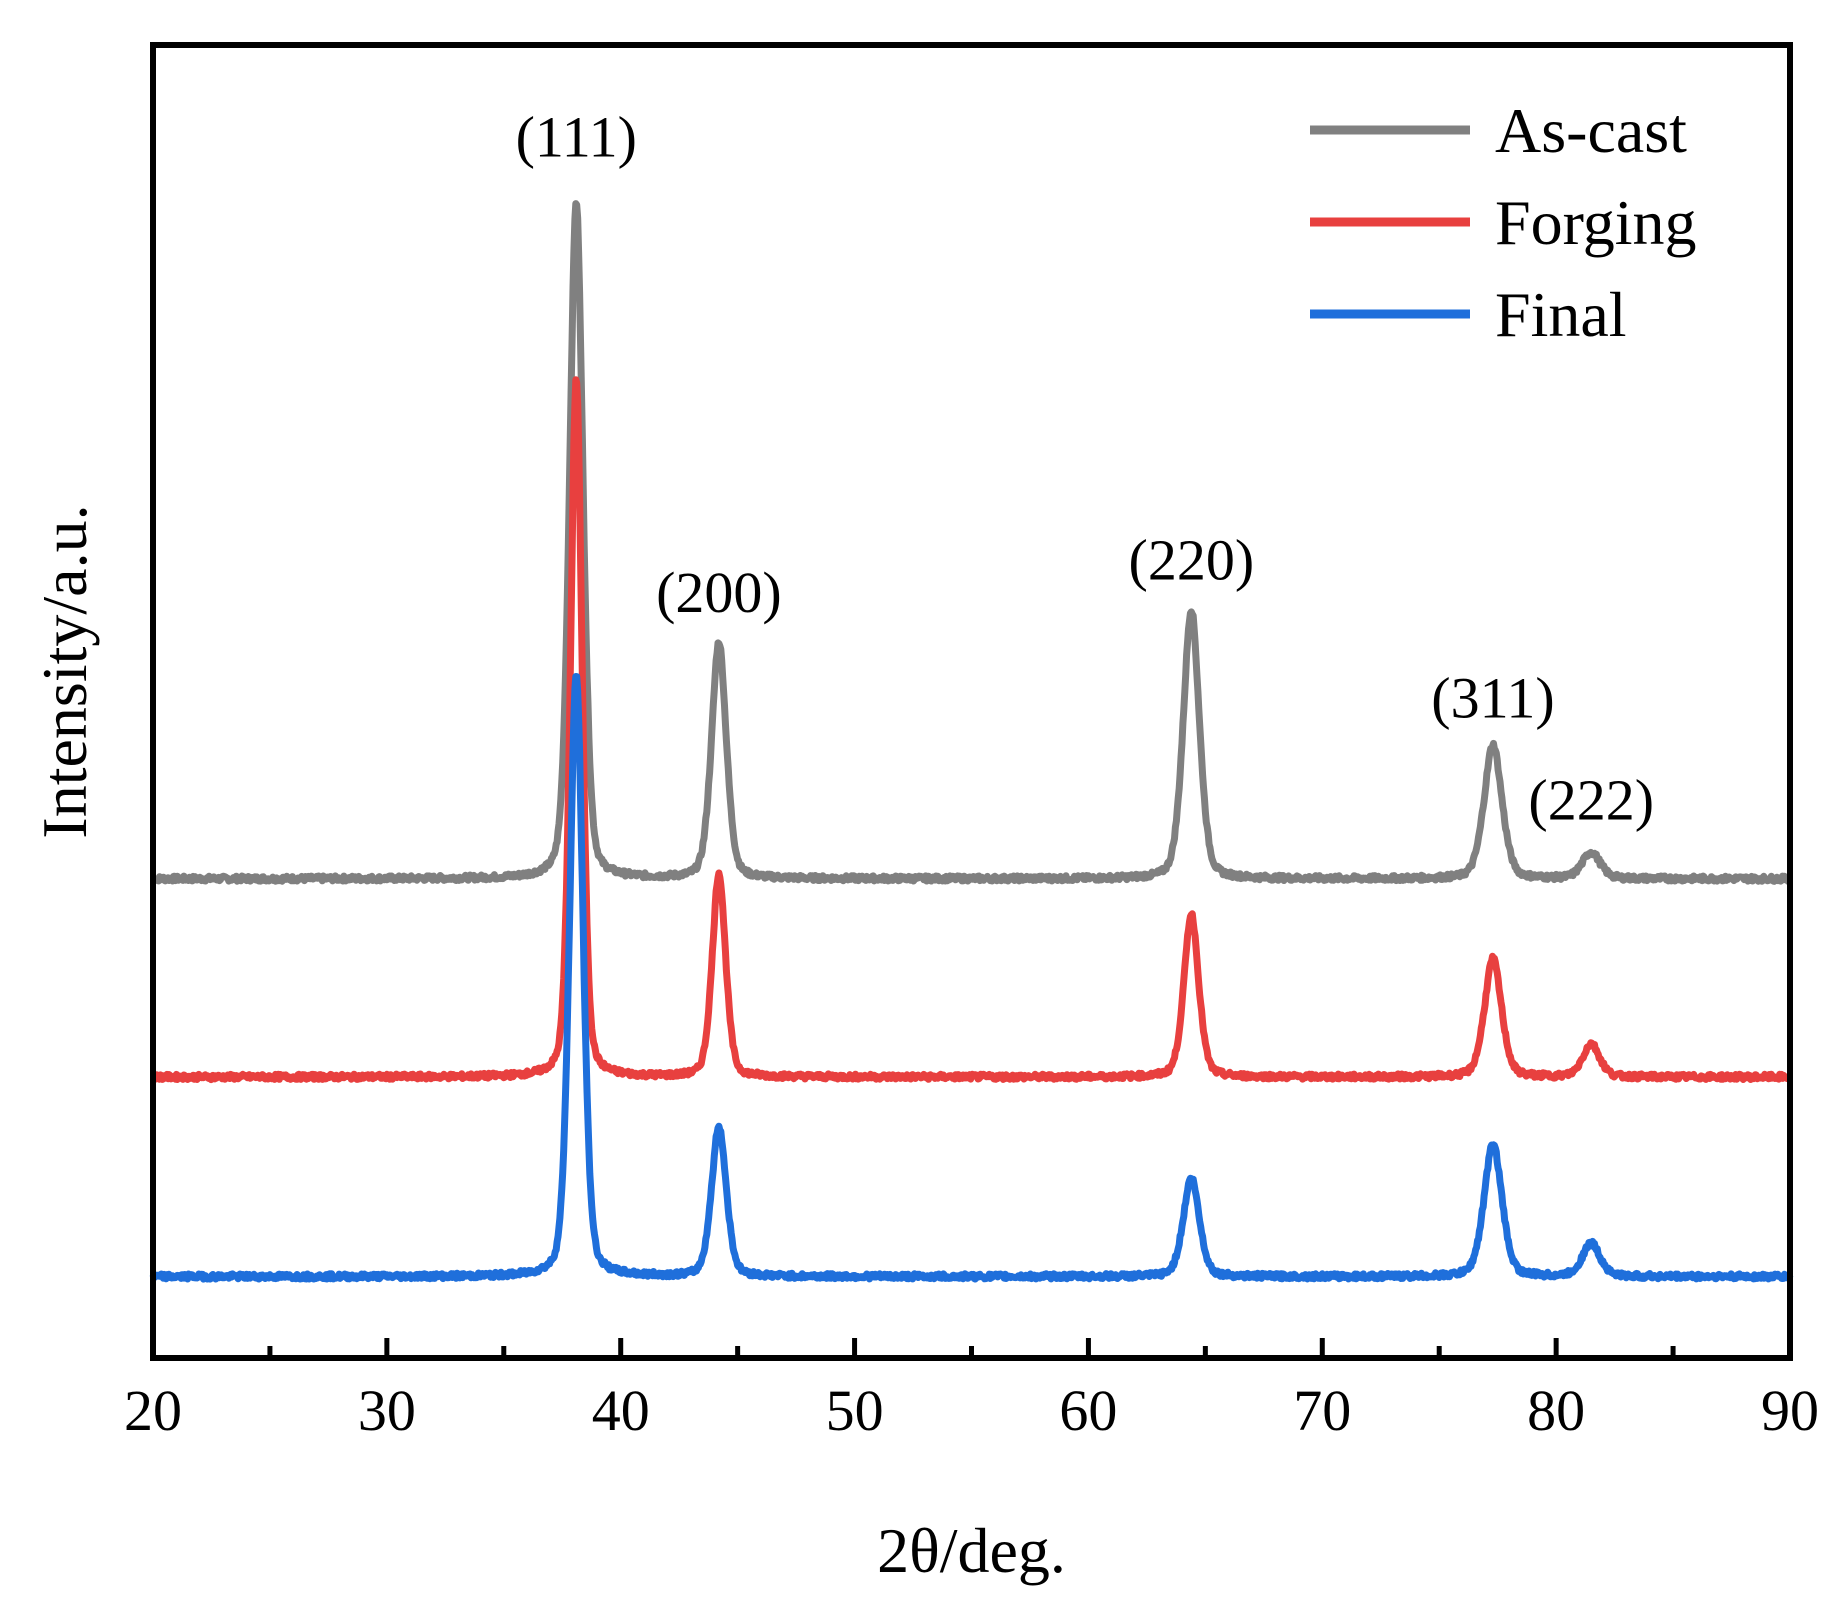 This screenshot has width=1842, height=1598. I want to click on x-tick-label: 90, so click(1790, 1410).